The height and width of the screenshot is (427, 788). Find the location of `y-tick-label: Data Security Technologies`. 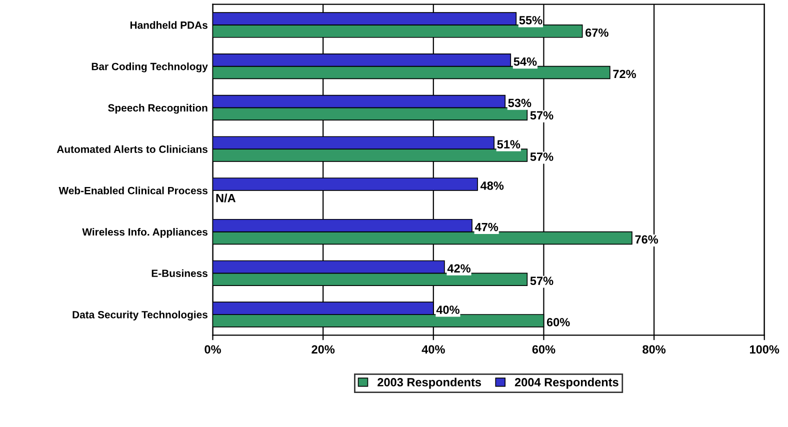

y-tick-label: Data Security Technologies is located at coordinates (140, 315).